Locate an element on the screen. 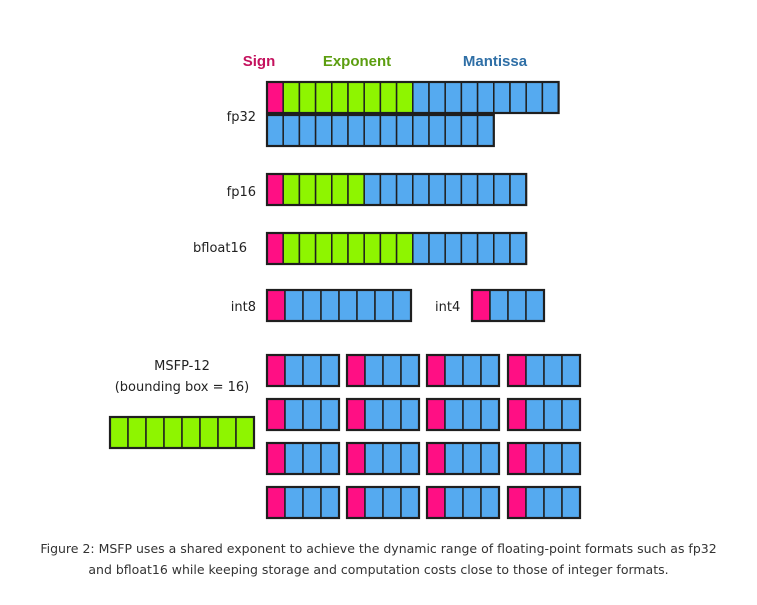 This screenshot has height=605, width=757. int8-label: int8 is located at coordinates (243, 307).